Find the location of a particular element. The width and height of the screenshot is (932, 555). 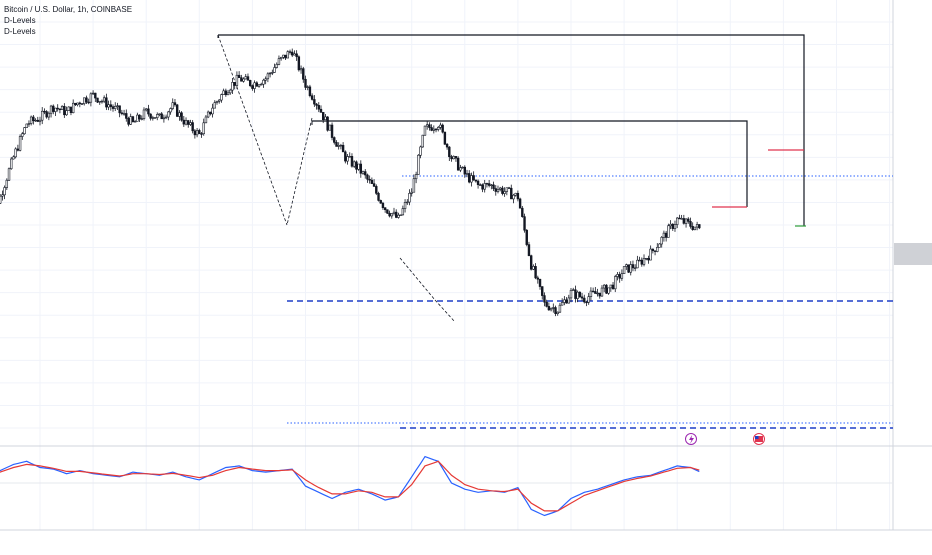

indicator-d-levels-2: D-Levels is located at coordinates (20, 31).